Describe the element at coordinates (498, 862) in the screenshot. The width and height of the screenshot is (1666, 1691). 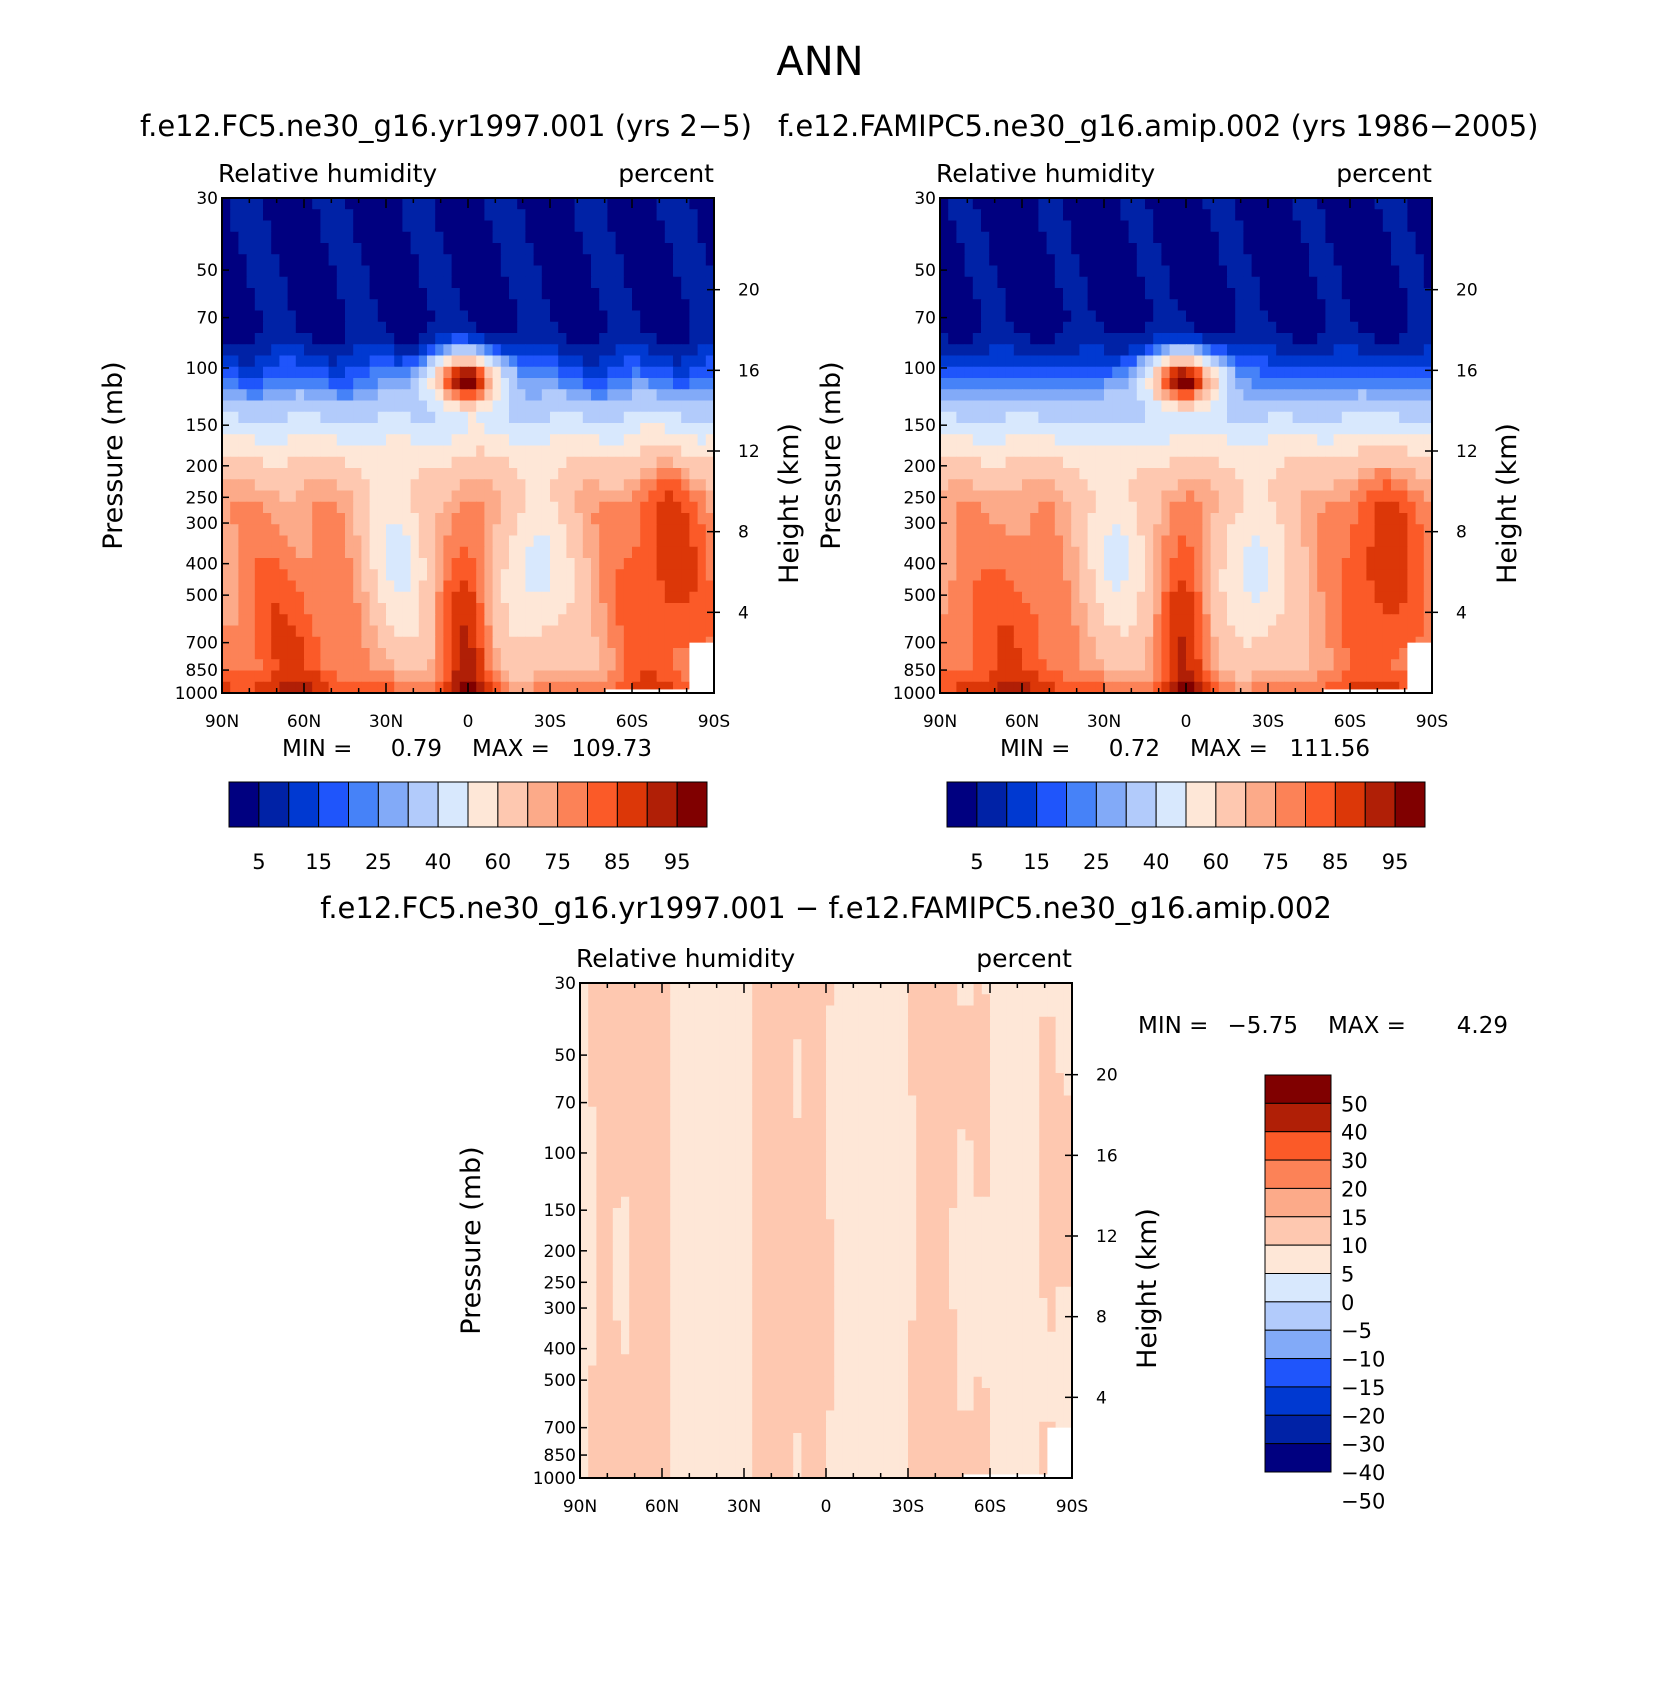
I see `top-left-colorbar-label: 60` at that location.